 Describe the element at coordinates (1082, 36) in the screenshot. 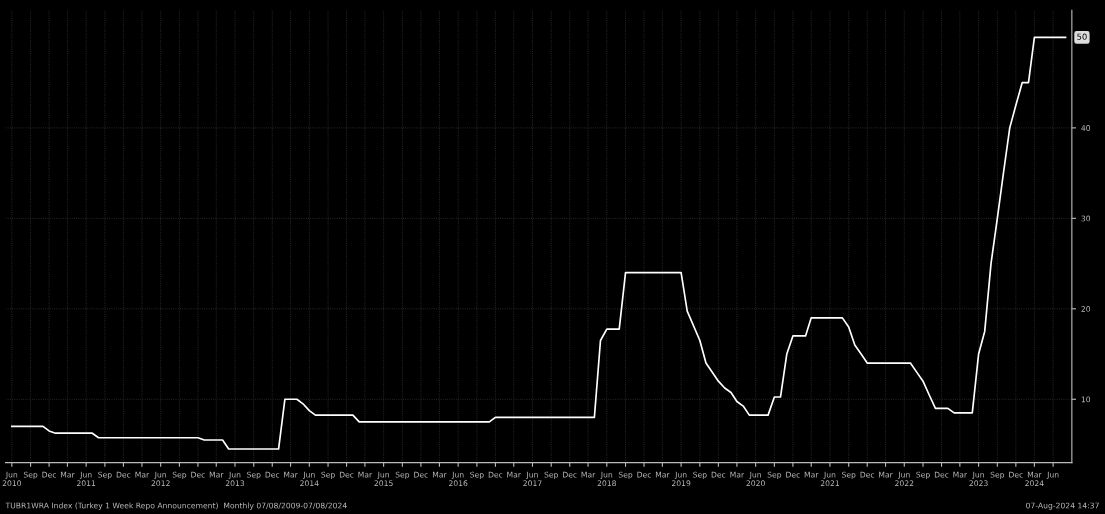

I see `annotation: 50` at that location.